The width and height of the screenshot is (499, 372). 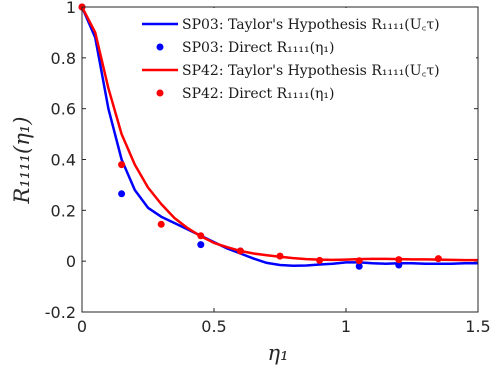 I want to click on legend-label-sp03-direct: SP03: Direct R₁₁₁₁(η₁), so click(x=258, y=48).